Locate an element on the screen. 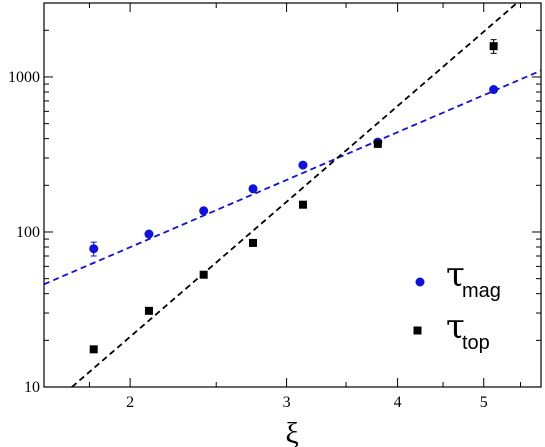 The height and width of the screenshot is (447, 545). legend-symbol-top: τ is located at coordinates (455, 327).